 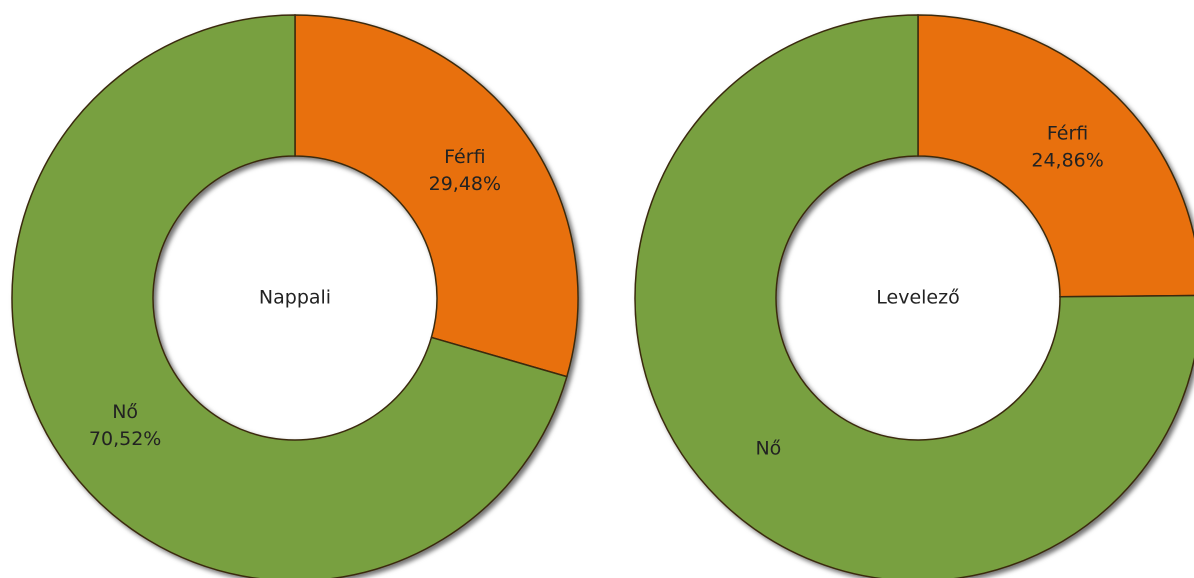 I want to click on donut-segment, so click(x=1055, y=156).